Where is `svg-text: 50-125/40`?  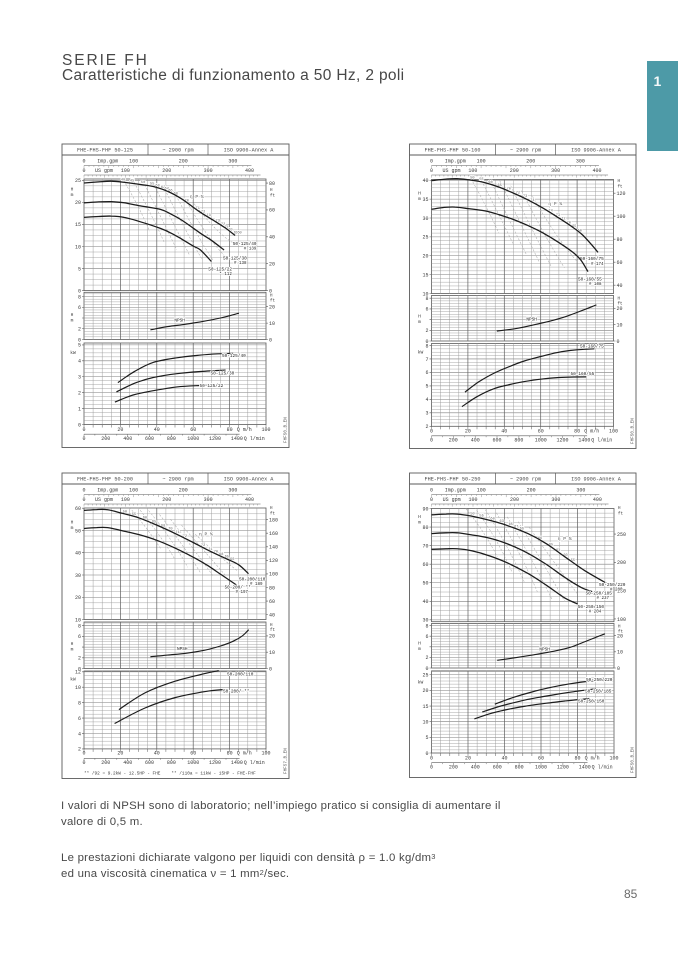
svg-text: 50-125/40 is located at coordinates (245, 244).